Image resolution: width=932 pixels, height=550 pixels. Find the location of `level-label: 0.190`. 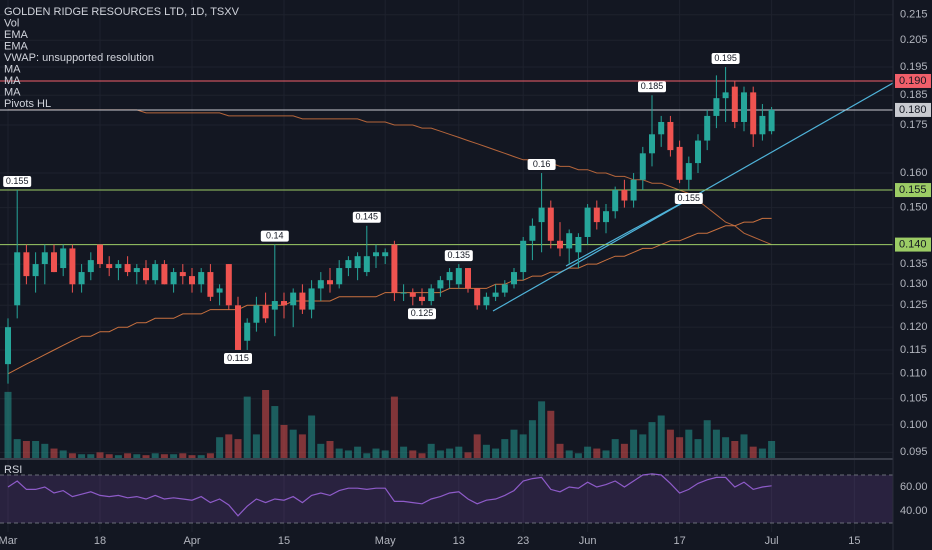

level-label: 0.190 is located at coordinates (913, 81).